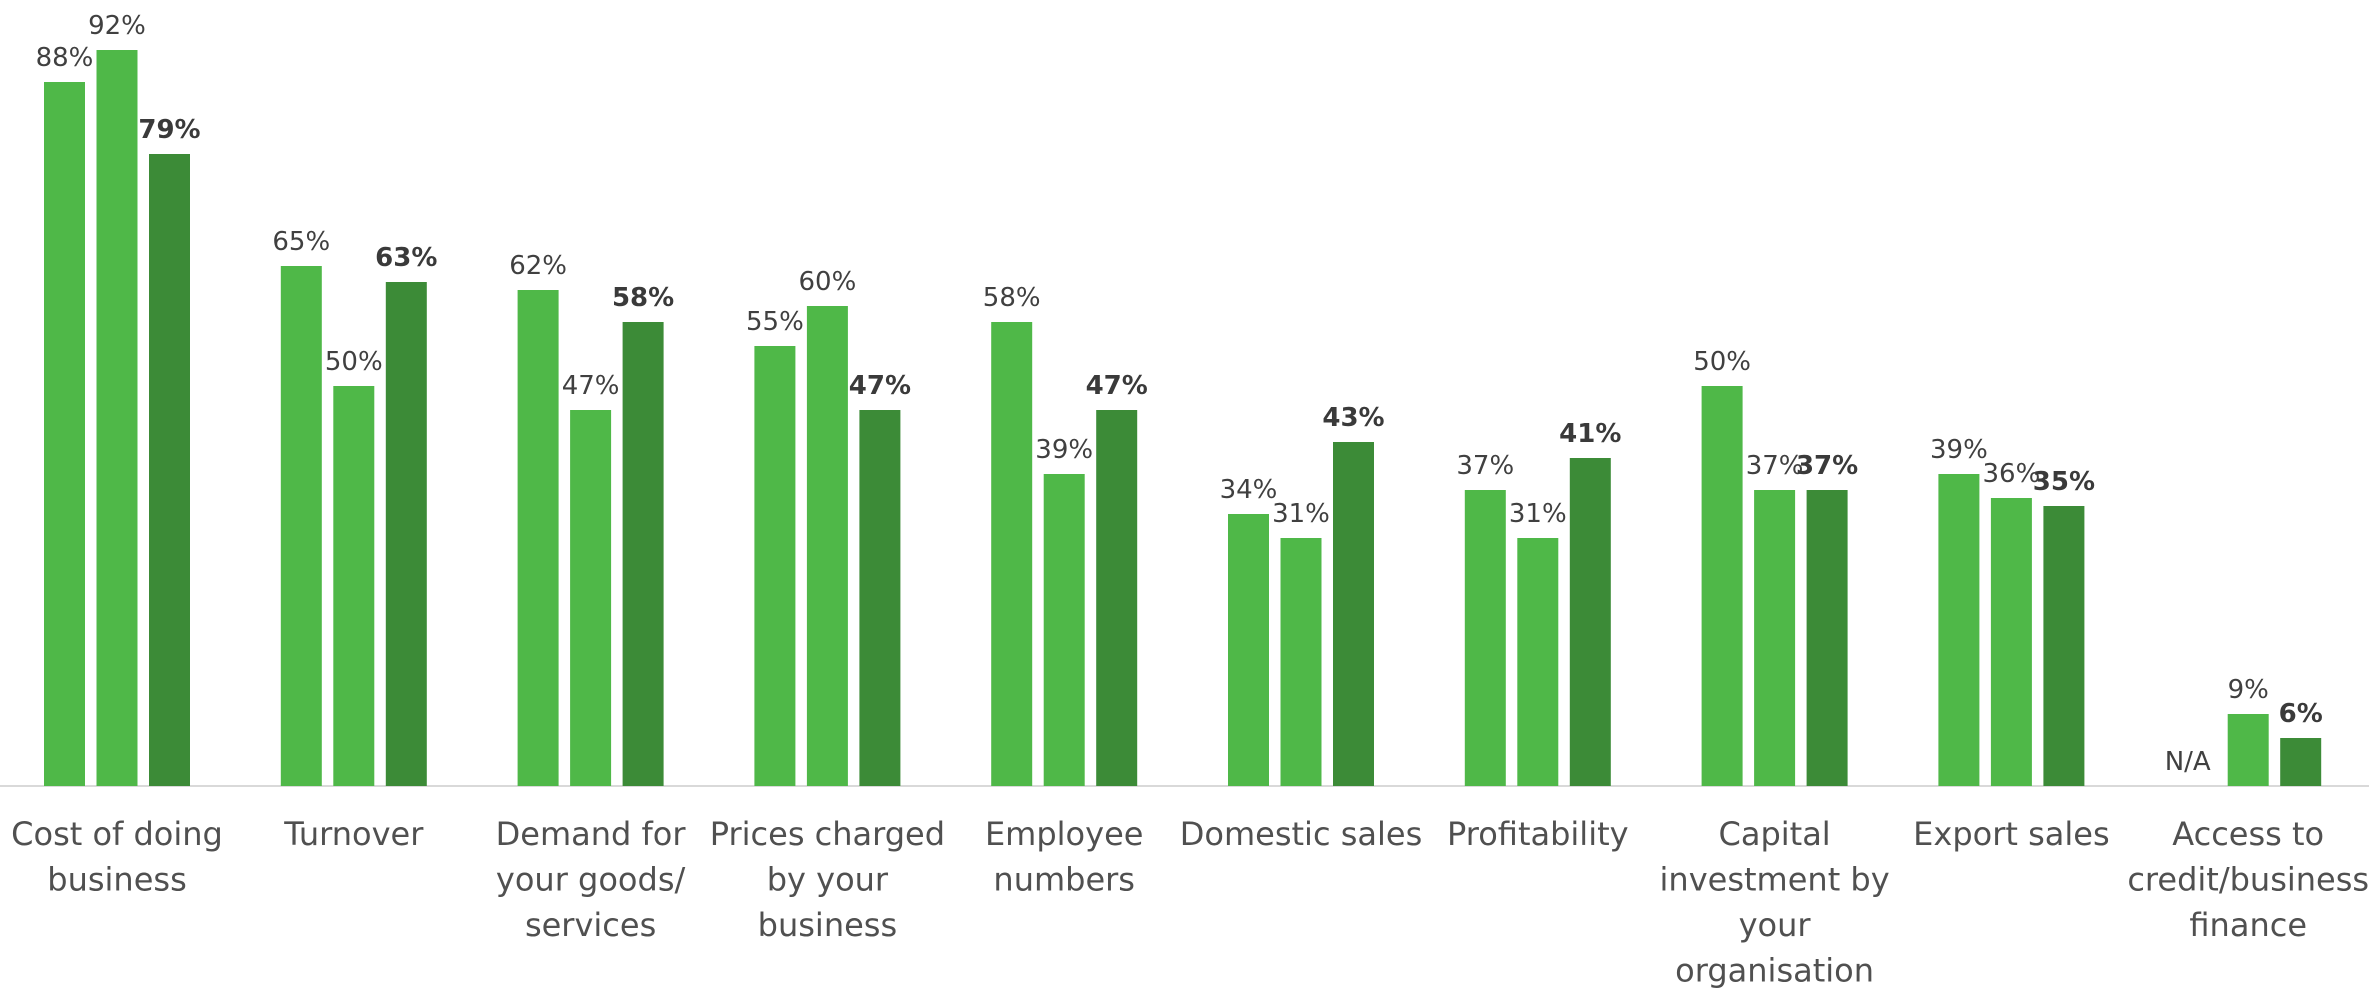 This screenshot has width=2369, height=990. I want to click on category-label-line: your goods/, so click(591, 880).